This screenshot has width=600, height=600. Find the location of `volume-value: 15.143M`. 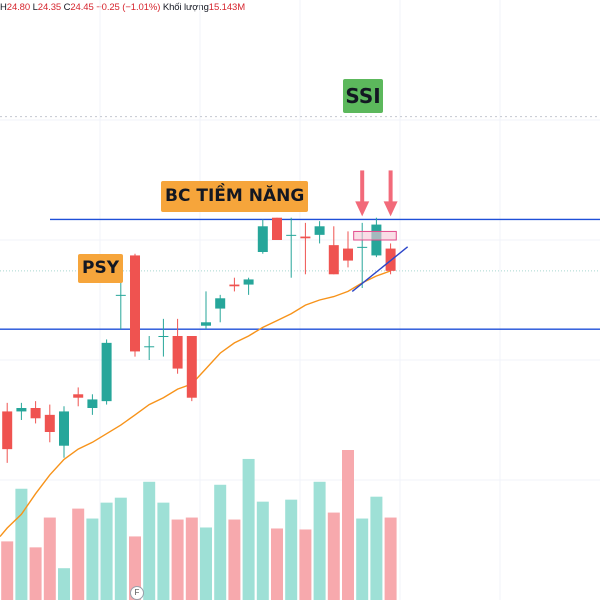

volume-value: 15.143M is located at coordinates (227, 7).